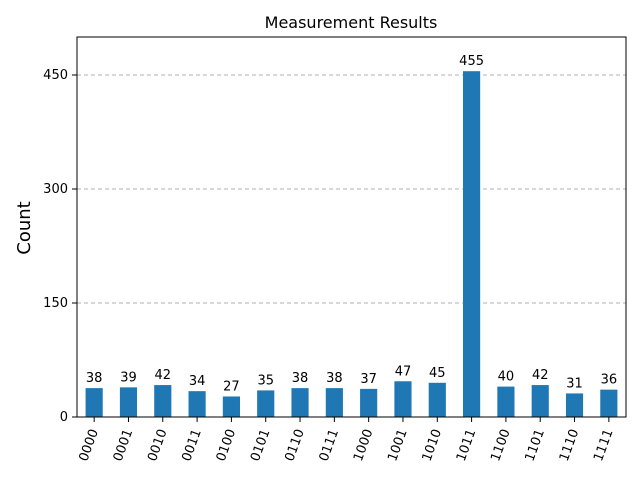  What do you see at coordinates (500, 445) in the screenshot?
I see `x-tick-label: 1100` at bounding box center [500, 445].